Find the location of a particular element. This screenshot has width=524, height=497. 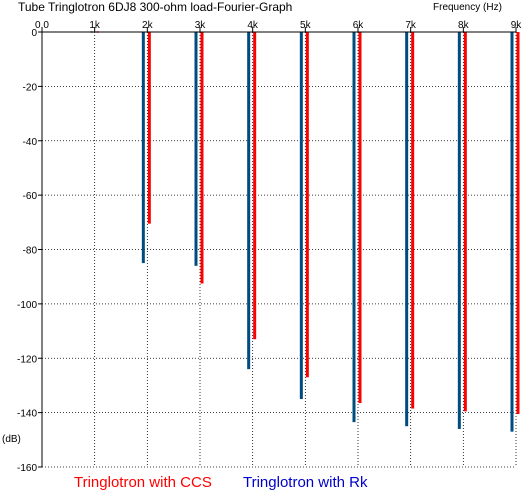

x-tick-label: 5k is located at coordinates (306, 25).